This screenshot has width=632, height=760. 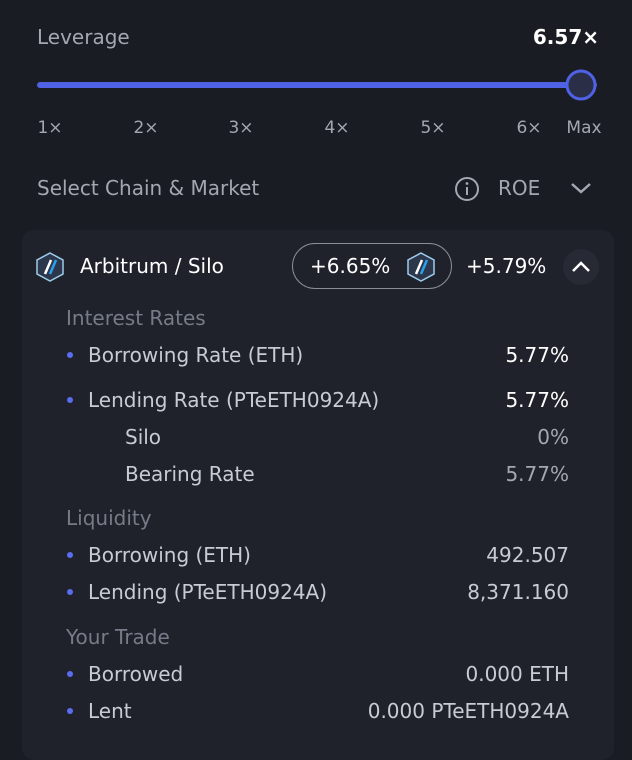 What do you see at coordinates (553, 437) in the screenshot?
I see `sub-row-value: 0%` at bounding box center [553, 437].